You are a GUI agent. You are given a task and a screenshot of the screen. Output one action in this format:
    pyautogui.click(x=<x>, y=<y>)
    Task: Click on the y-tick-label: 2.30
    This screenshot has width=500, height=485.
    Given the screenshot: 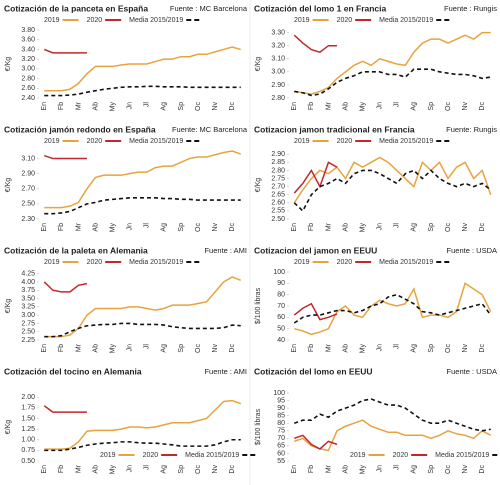 What is the action you would take?
    pyautogui.click(x=28, y=219)
    